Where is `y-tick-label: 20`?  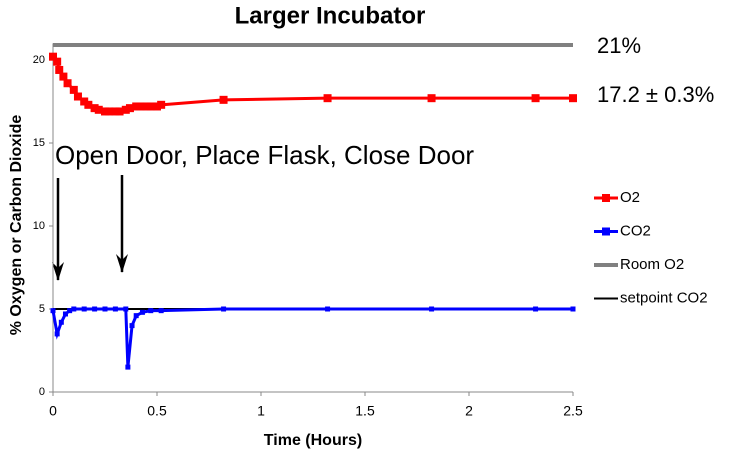
y-tick-label: 20 is located at coordinates (39, 60).